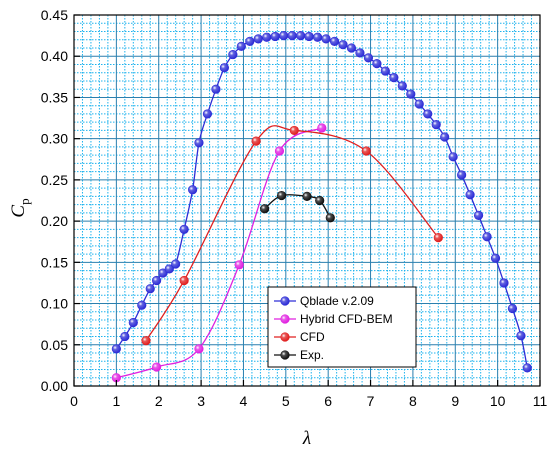 The height and width of the screenshot is (451, 550). I want to click on y-tick-labels: 0.00 0.05 0.10 0.15 0.20 0.25 0.30 0.35 0.40 0.45, so click(54, 200).